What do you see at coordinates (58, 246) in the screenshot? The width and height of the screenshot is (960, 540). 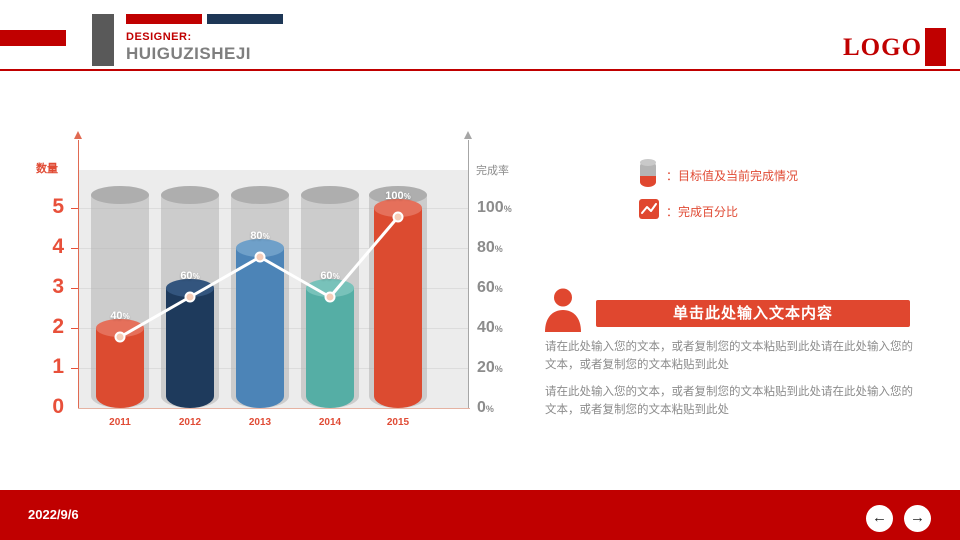 I see `left-tick-4: 4` at bounding box center [58, 246].